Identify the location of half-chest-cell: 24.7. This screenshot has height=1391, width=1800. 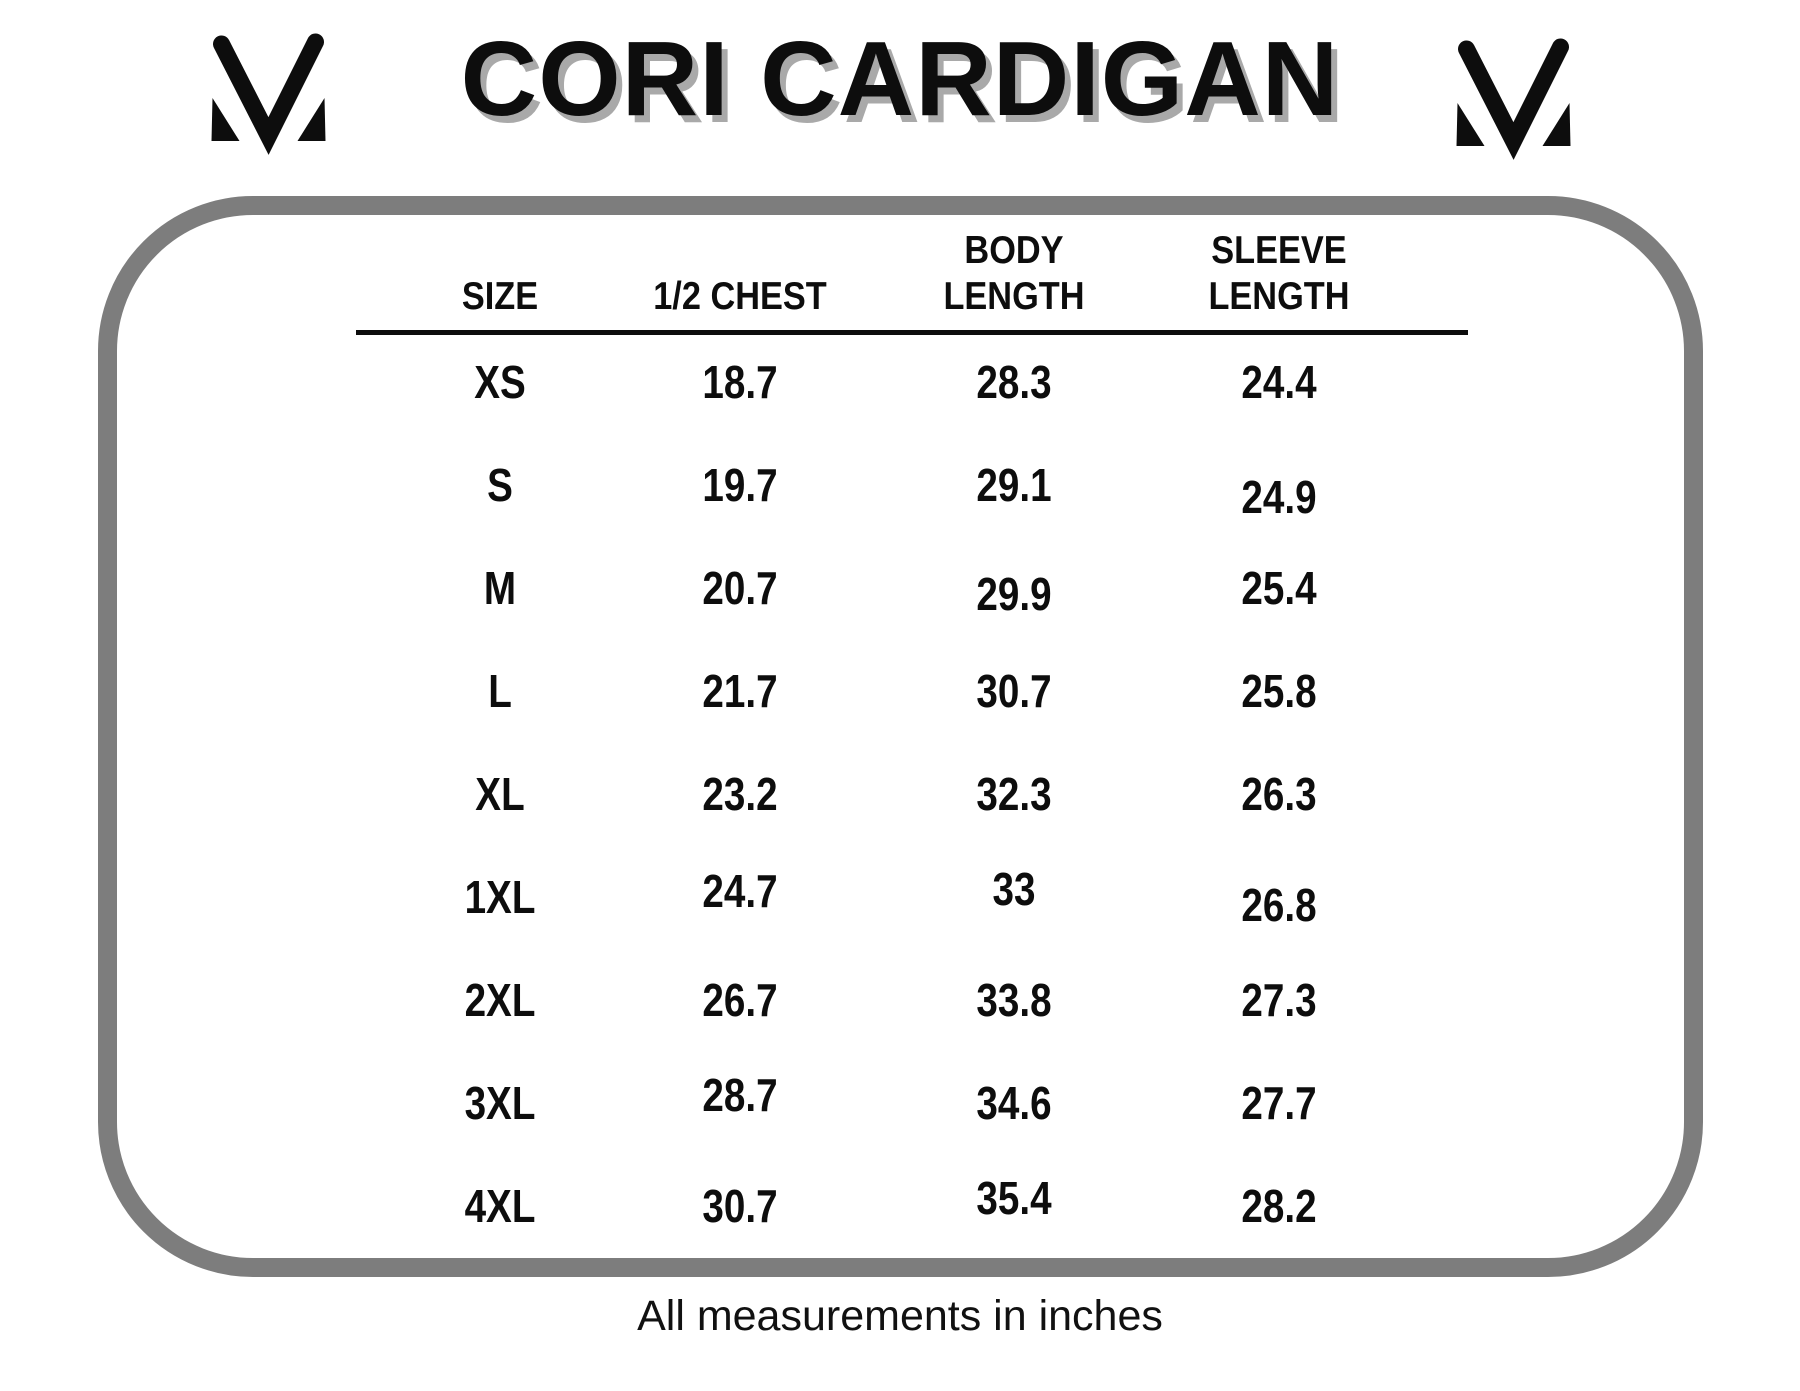
(740, 890).